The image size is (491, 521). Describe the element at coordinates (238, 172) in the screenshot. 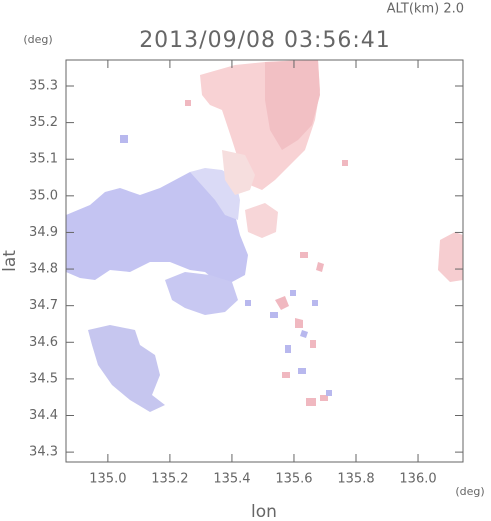

I see `echo-pink-light` at that location.